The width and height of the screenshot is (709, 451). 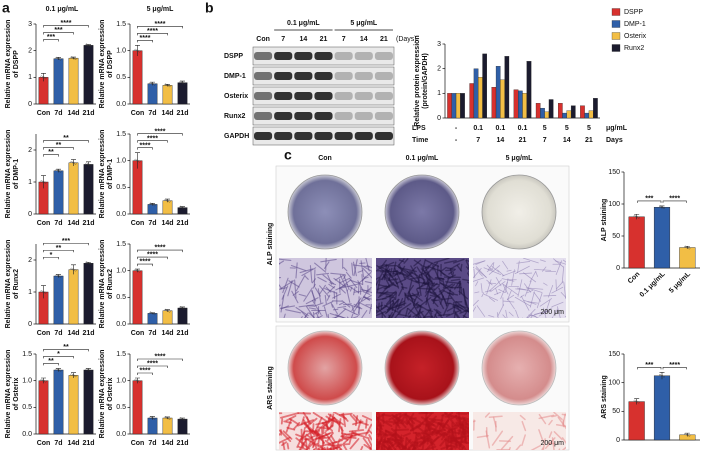 I want to click on significance-label: ****, so click(x=152, y=138).